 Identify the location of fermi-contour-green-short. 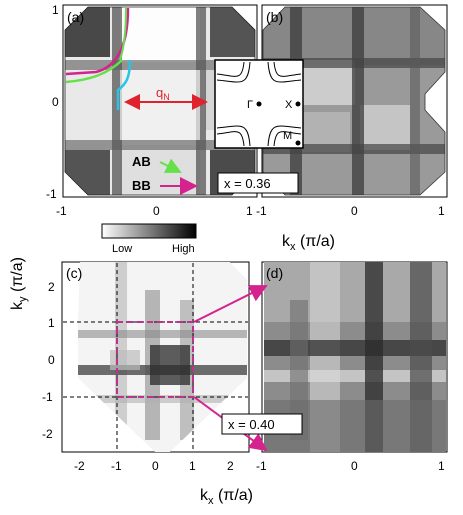
(123, 34).